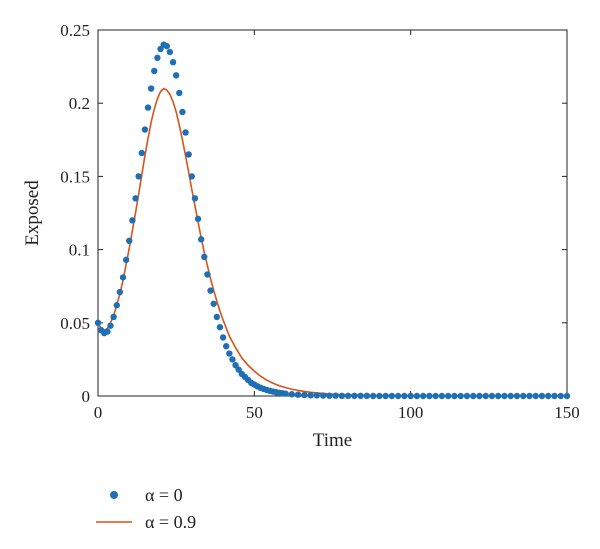  Describe the element at coordinates (86, 396) in the screenshot. I see `y-tick-label: 0` at that location.